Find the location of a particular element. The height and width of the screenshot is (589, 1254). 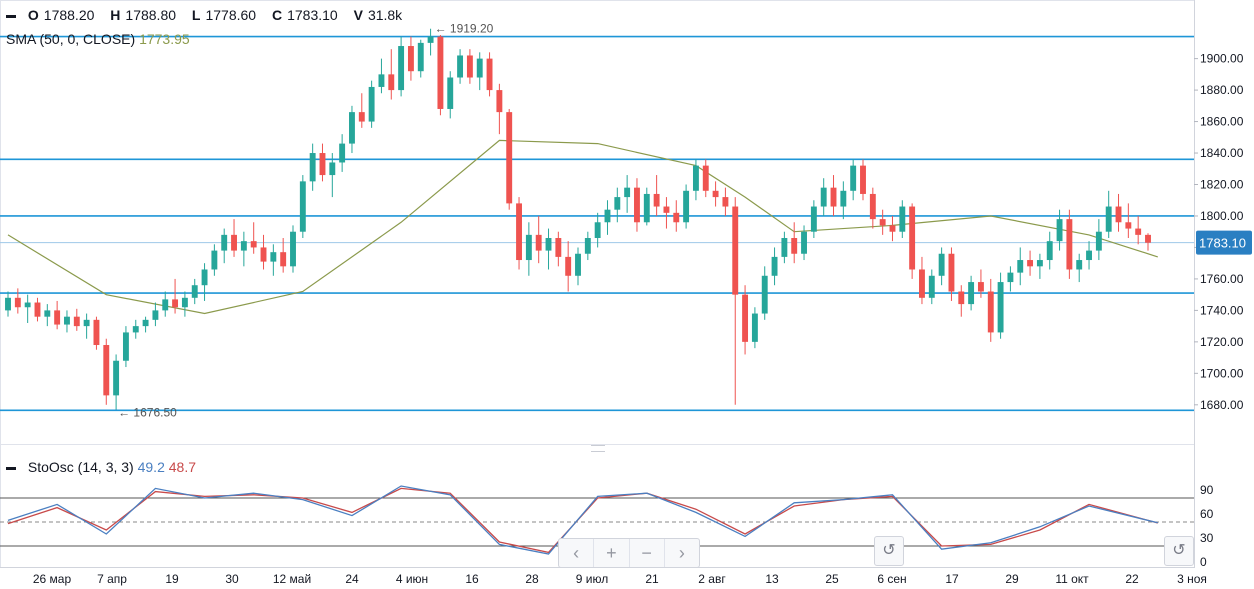

time-tick-label: 25 is located at coordinates (832, 579).